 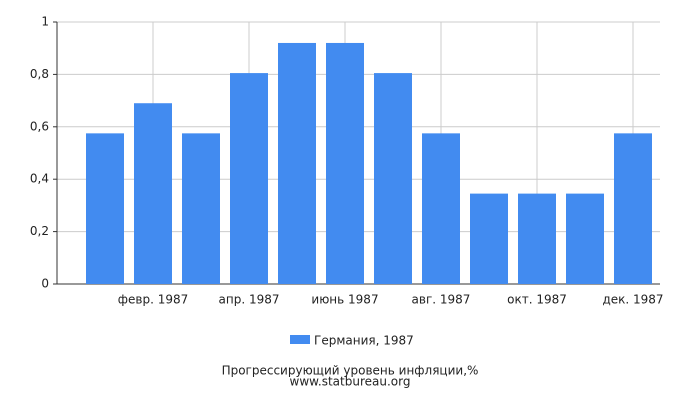 I want to click on y-tick-label: 0, so click(x=45, y=284).